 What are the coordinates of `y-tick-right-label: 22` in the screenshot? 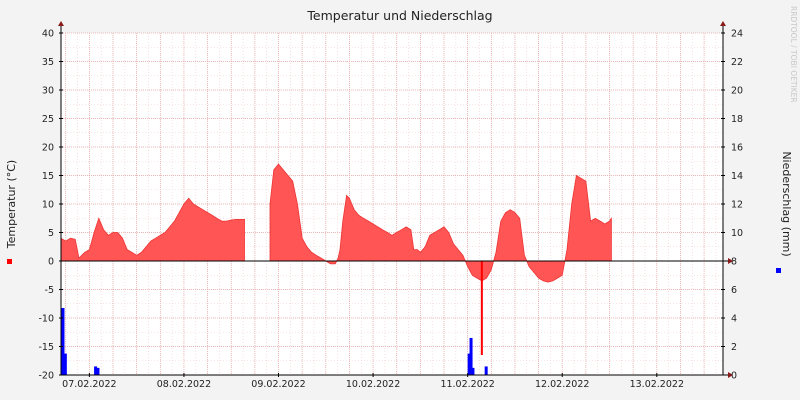 It's located at (737, 62).